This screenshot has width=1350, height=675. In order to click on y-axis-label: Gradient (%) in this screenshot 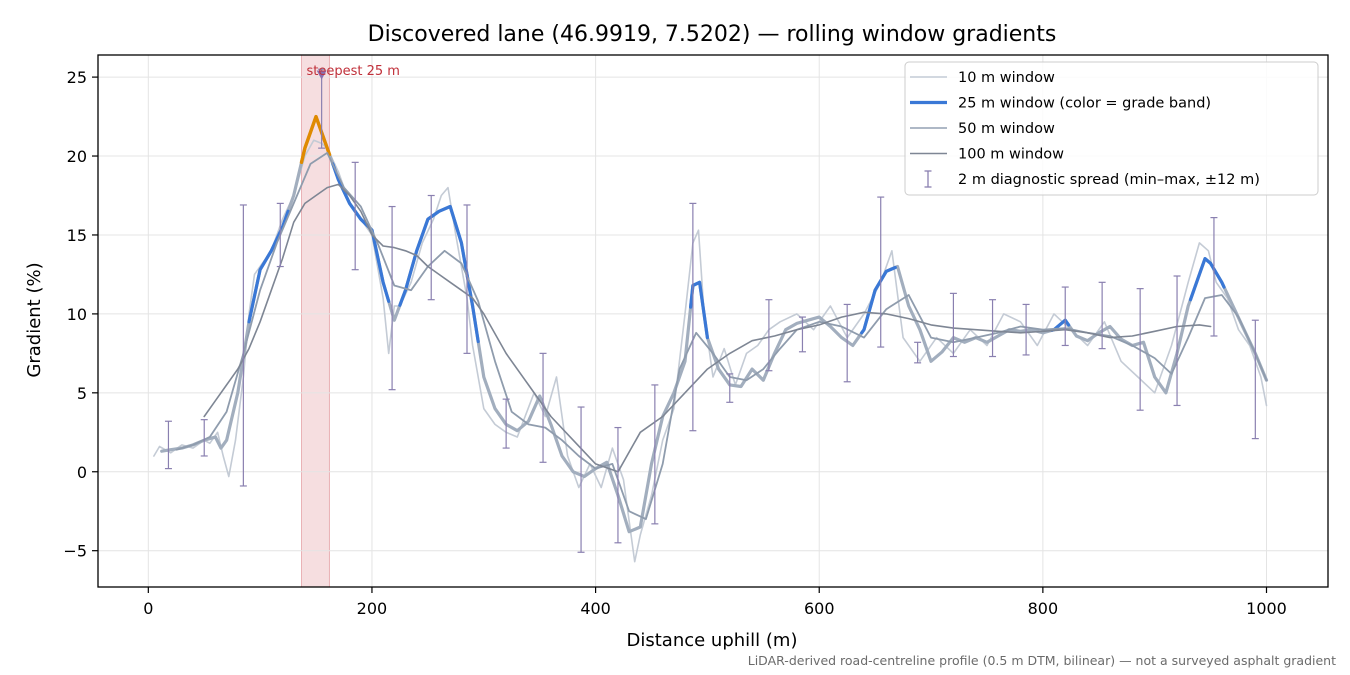, I will do `click(34, 319)`.